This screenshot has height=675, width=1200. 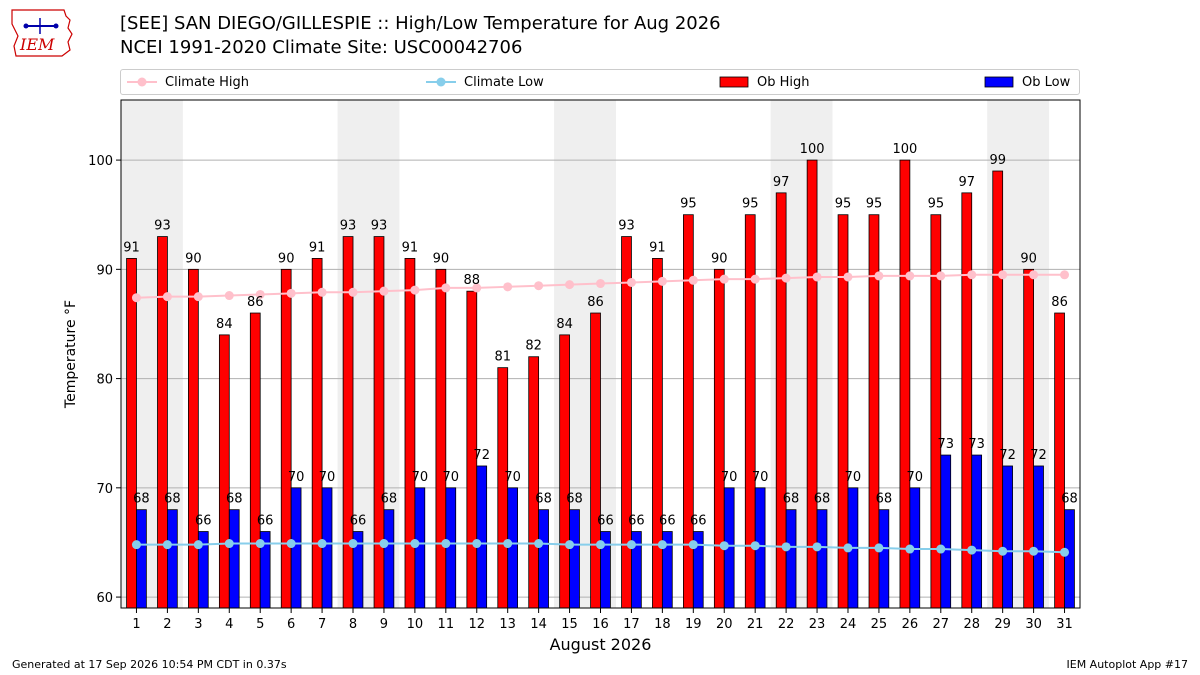 I want to click on iowa-outline-icon, so click(x=42, y=33).